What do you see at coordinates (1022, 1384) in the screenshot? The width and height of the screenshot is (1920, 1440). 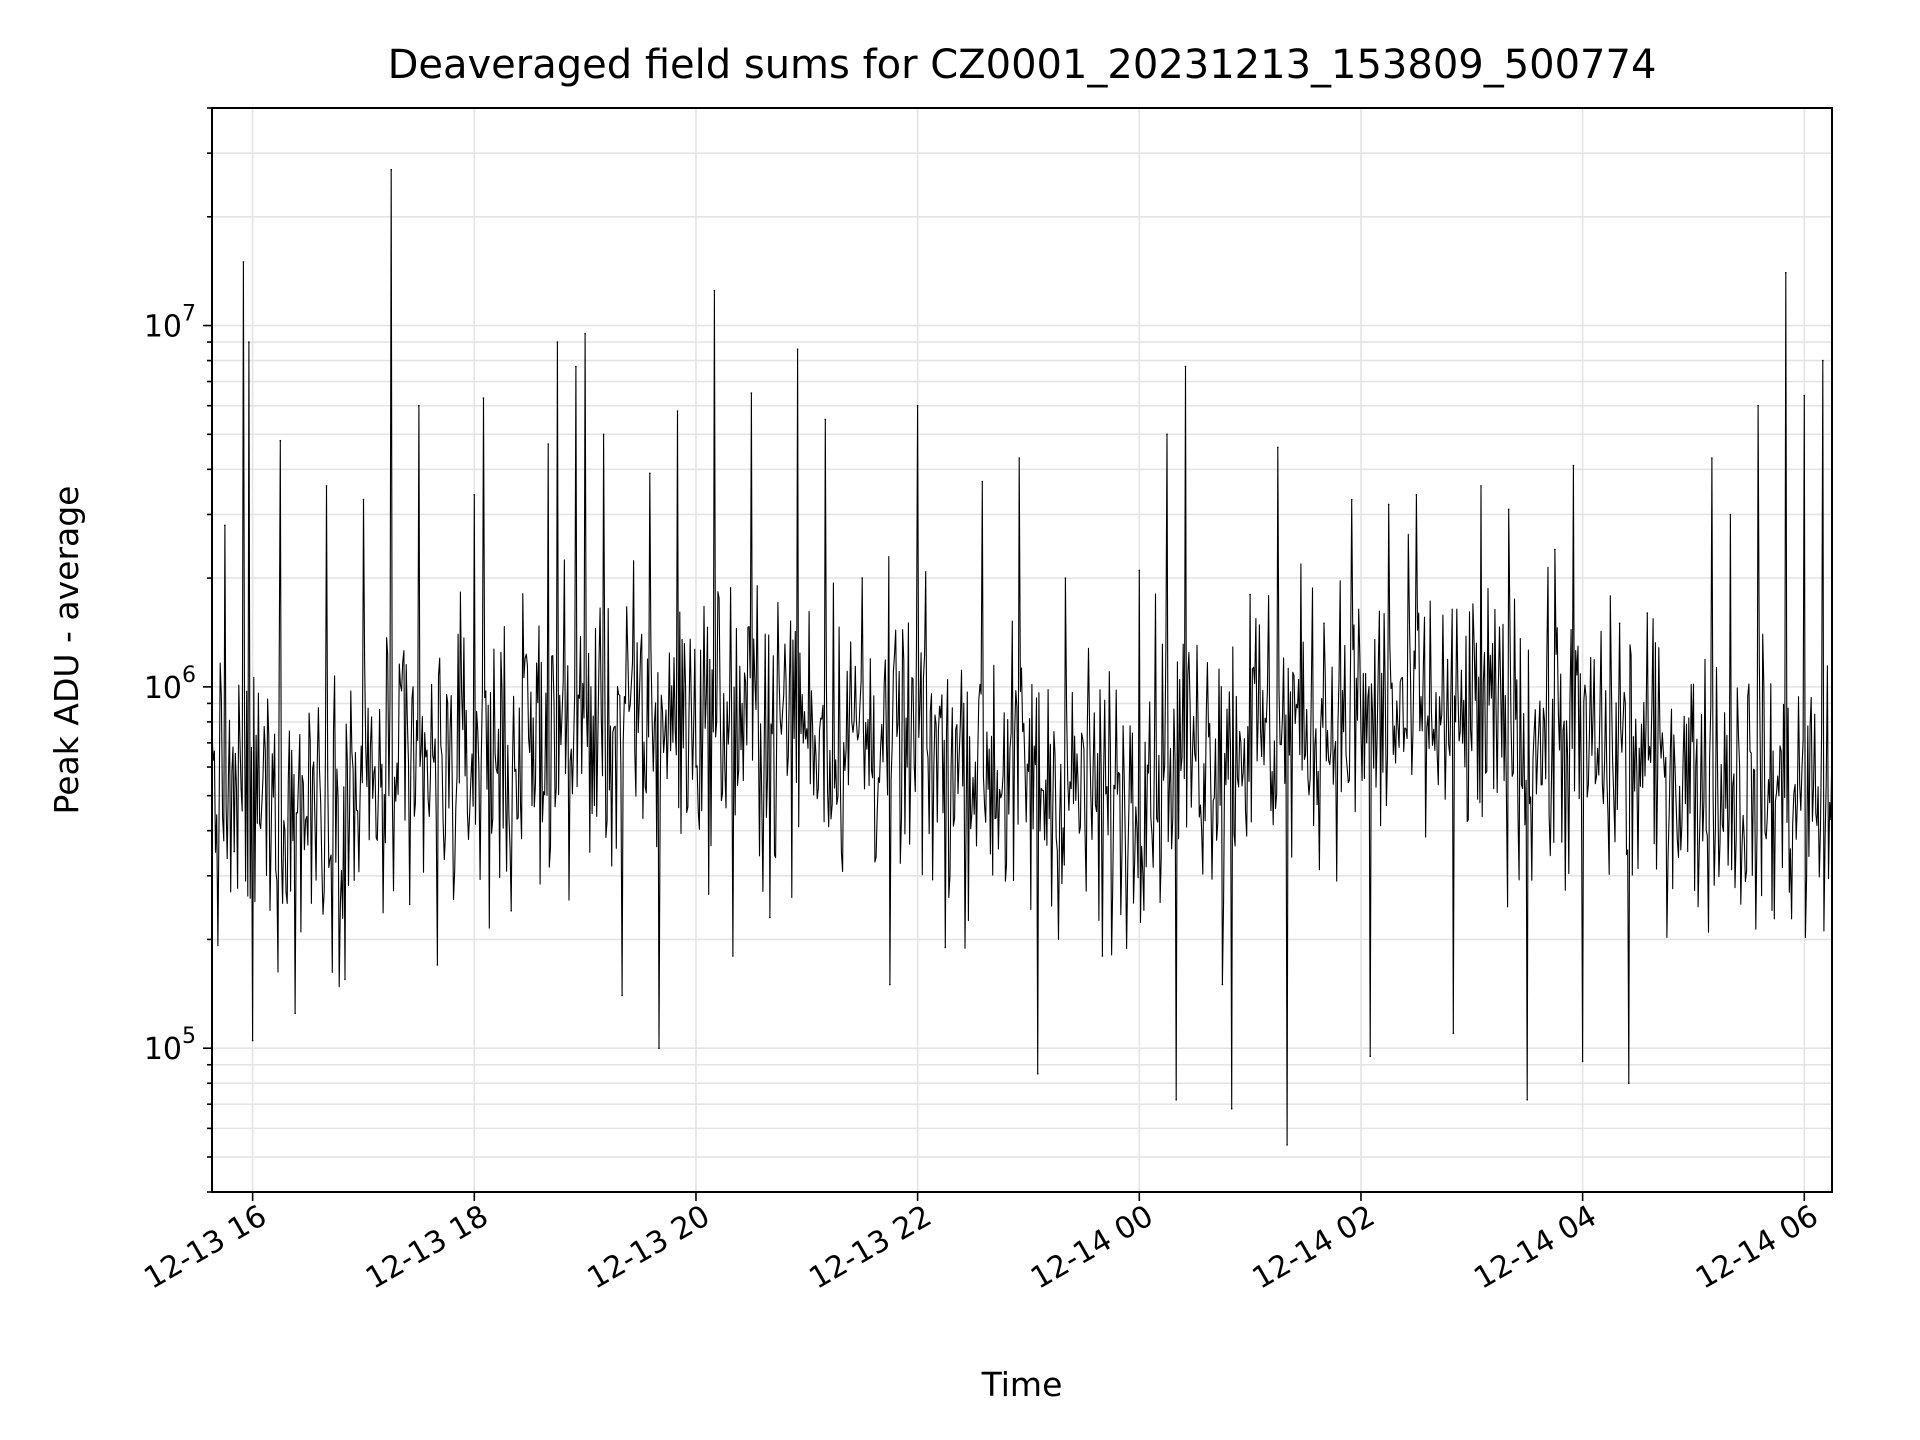 I see `x-axis-label: Time` at bounding box center [1022, 1384].